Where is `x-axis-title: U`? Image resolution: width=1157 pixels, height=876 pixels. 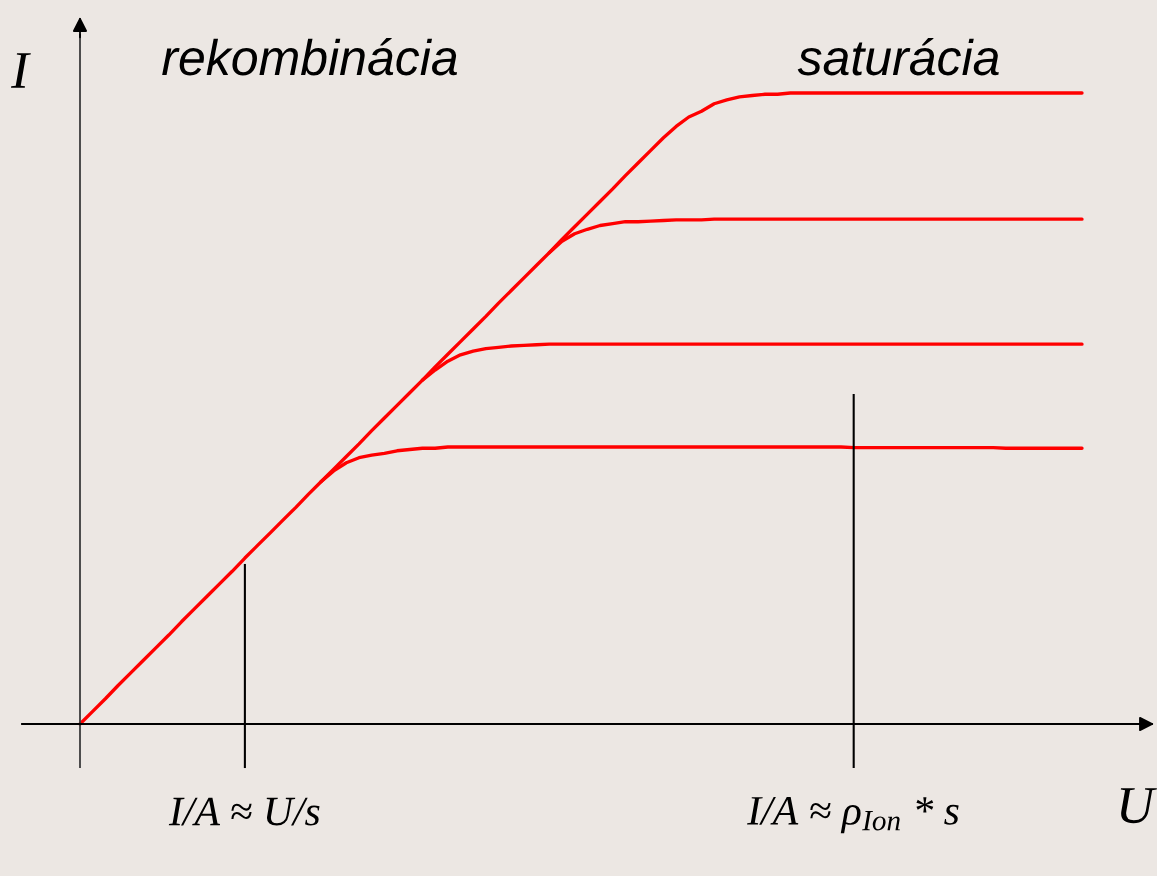 x-axis-title: U is located at coordinates (1138, 806).